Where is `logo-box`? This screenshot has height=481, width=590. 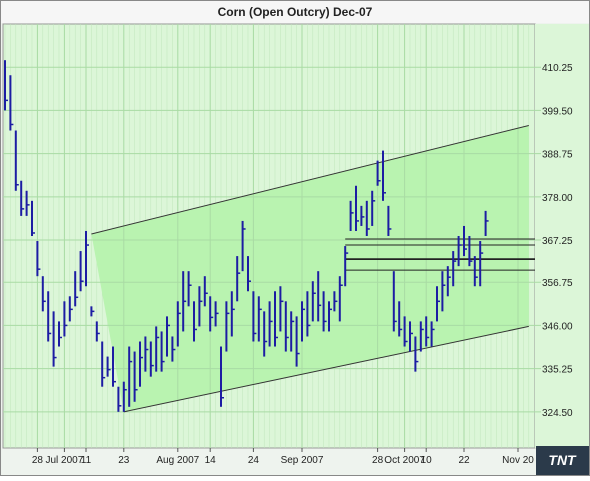 logo-box is located at coordinates (562, 460).